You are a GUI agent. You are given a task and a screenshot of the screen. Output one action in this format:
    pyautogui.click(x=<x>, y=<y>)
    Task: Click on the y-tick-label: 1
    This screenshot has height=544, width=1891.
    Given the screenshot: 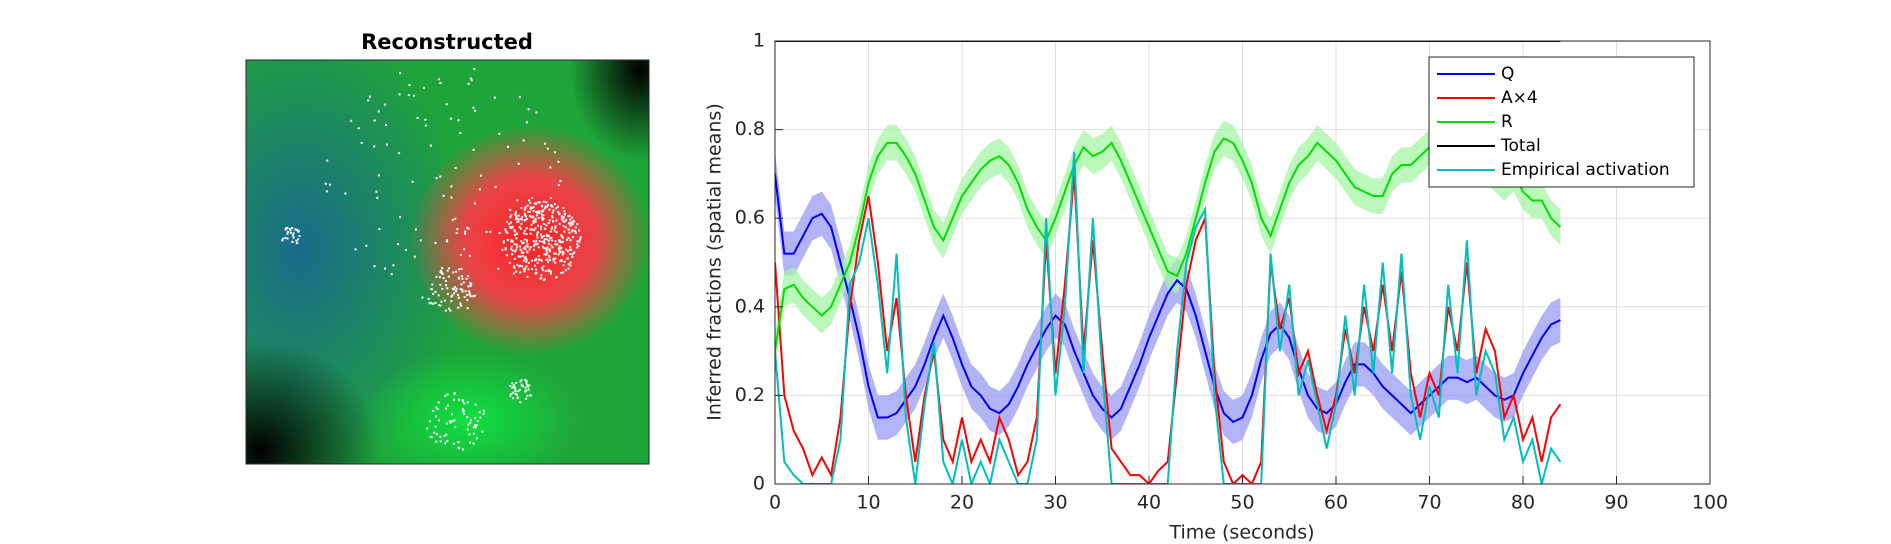 What is the action you would take?
    pyautogui.click(x=759, y=41)
    